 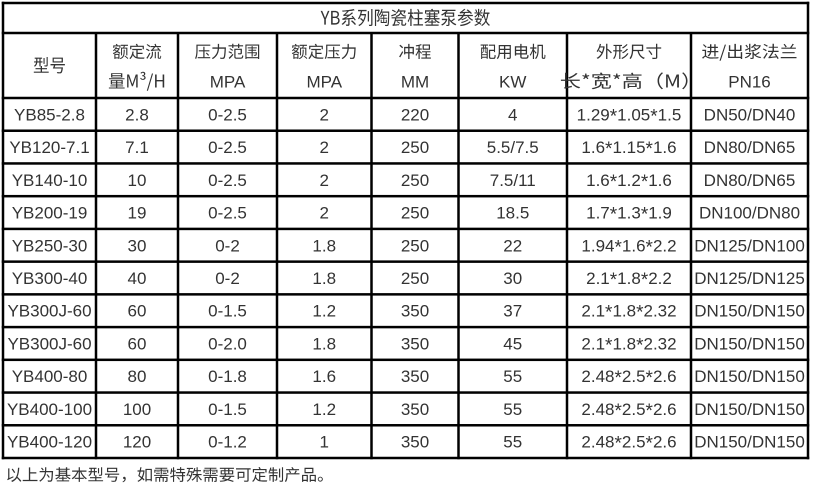 What do you see at coordinates (49, 442) in the screenshot?
I see `svg-text: YB400-120` at bounding box center [49, 442].